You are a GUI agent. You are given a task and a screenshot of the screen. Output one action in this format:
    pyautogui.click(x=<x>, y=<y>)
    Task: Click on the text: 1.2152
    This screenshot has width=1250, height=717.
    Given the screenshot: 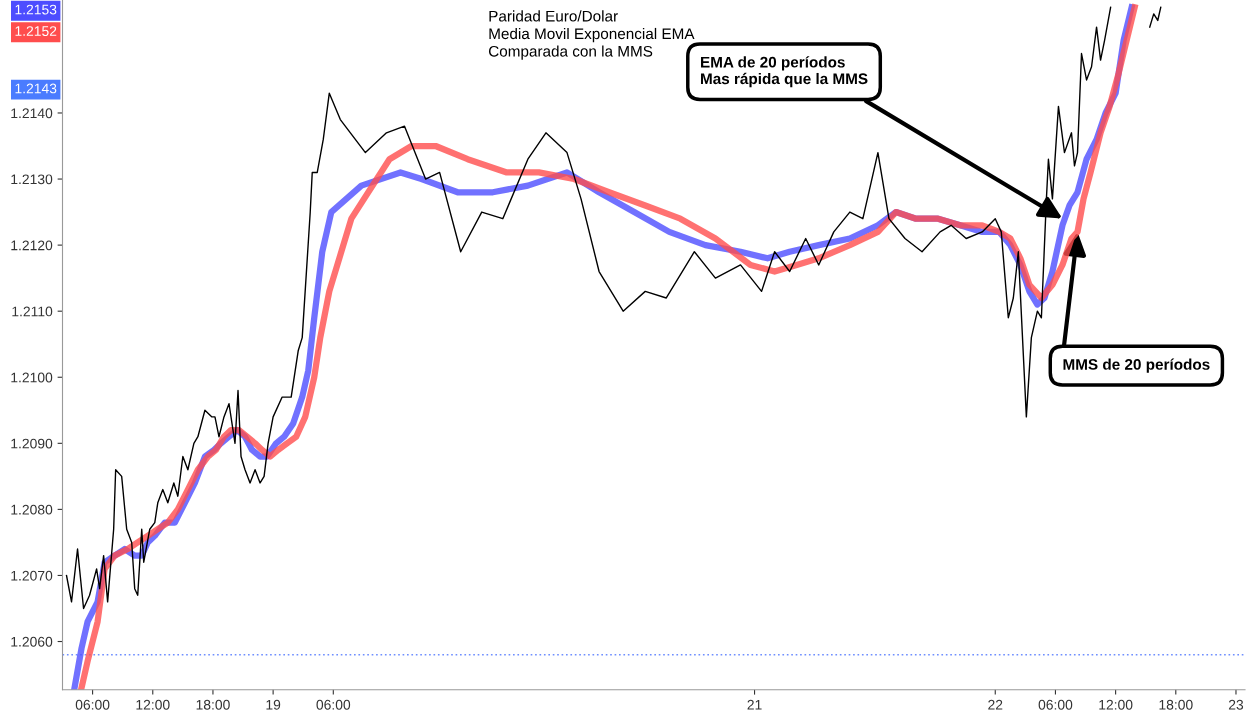 What is the action you would take?
    pyautogui.click(x=36, y=31)
    